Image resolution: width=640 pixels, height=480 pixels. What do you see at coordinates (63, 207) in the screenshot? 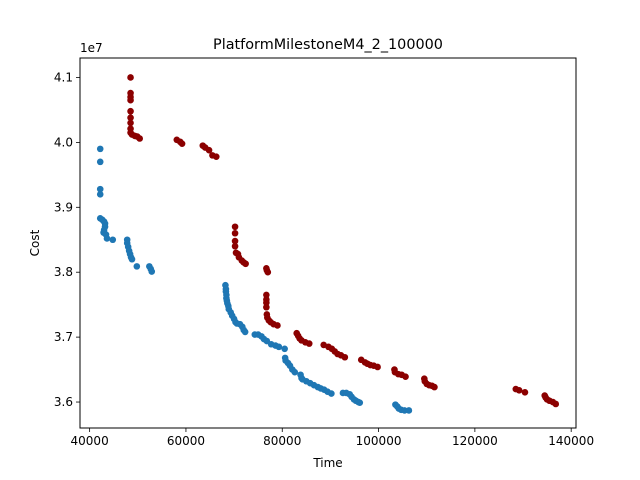
I see `y-tick-label: 3.9` at bounding box center [63, 207].